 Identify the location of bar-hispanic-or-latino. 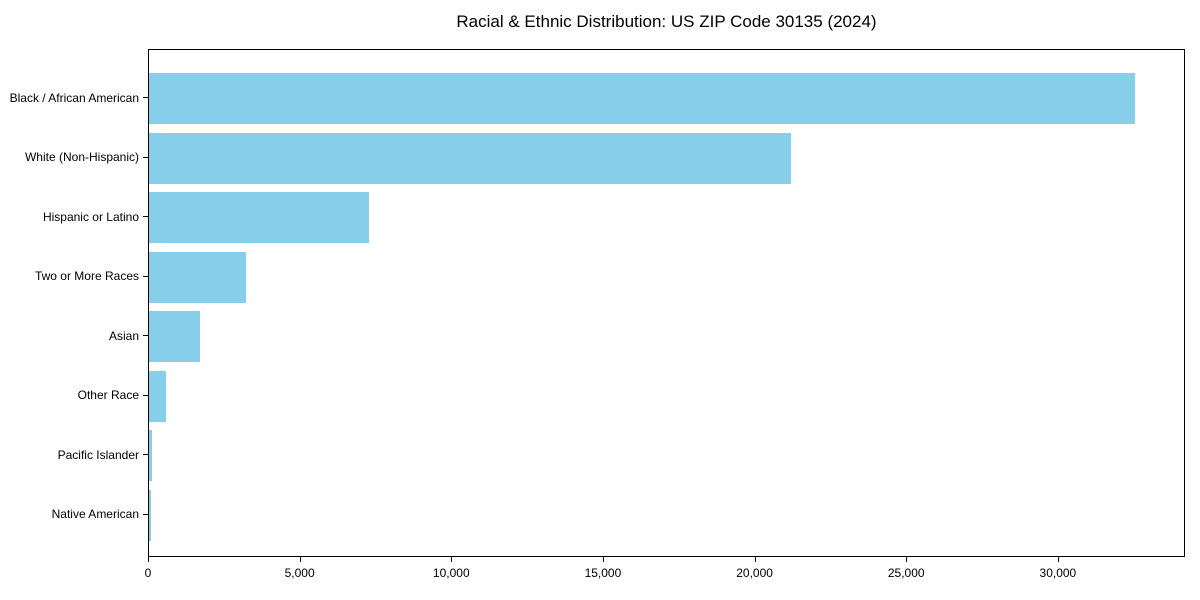
(259, 217).